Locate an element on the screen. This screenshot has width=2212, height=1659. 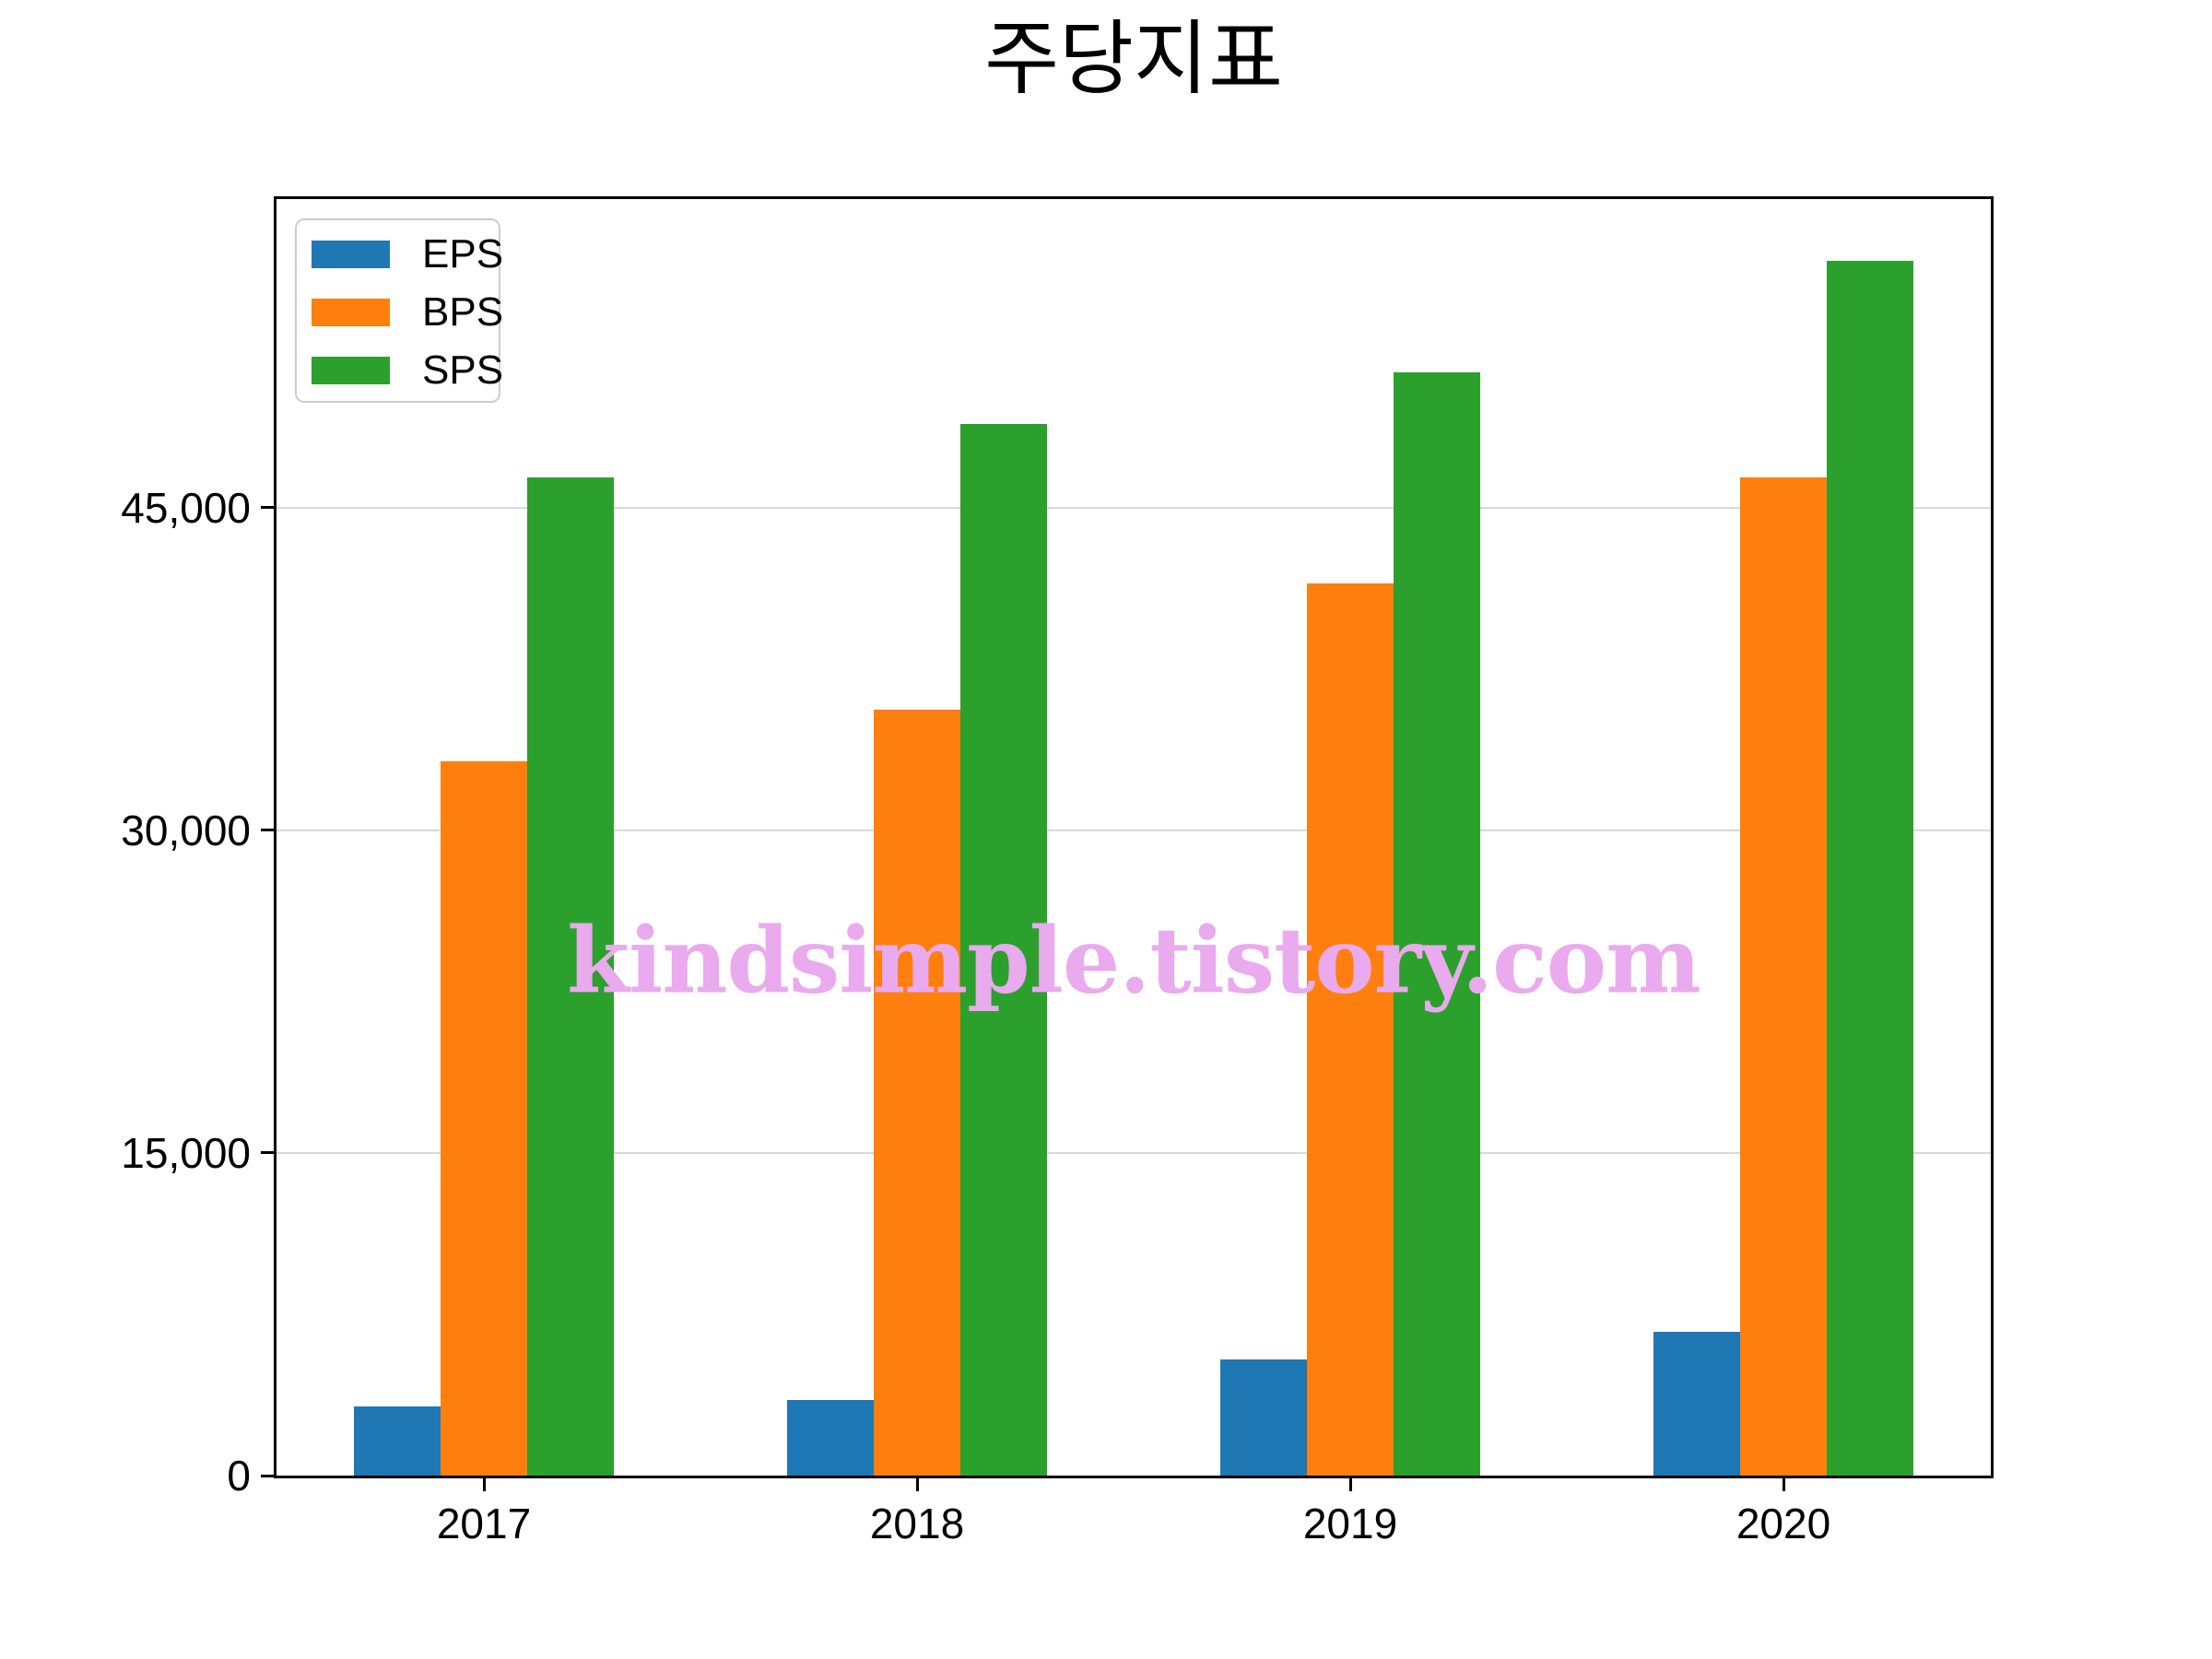
legend-item-bps: BPS is located at coordinates (407, 312).